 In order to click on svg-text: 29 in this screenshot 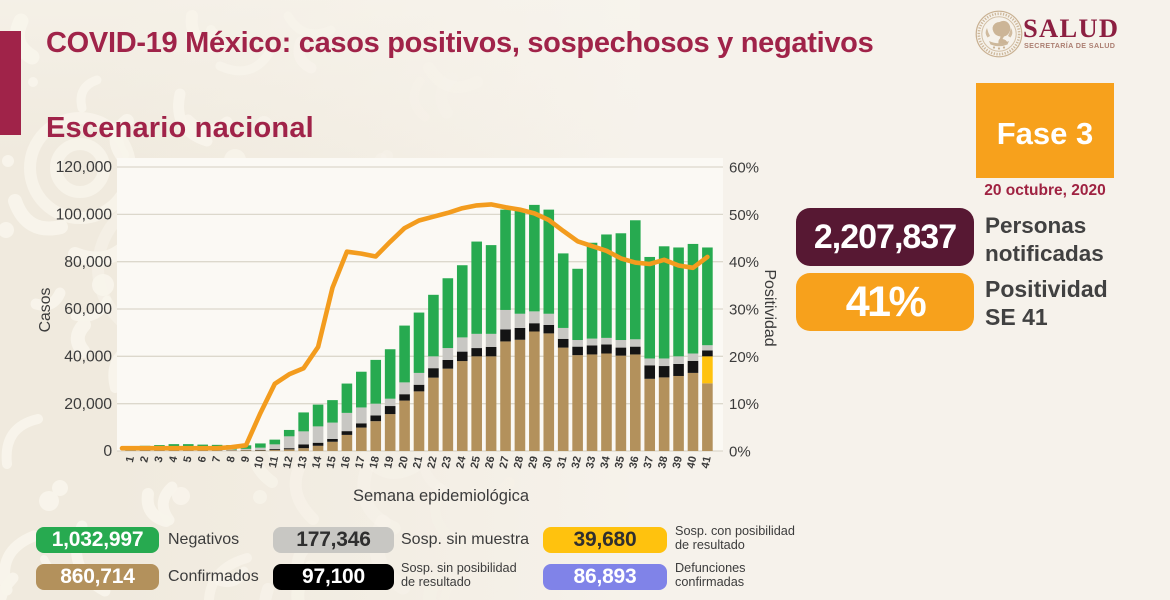, I will do `click(533, 462)`.